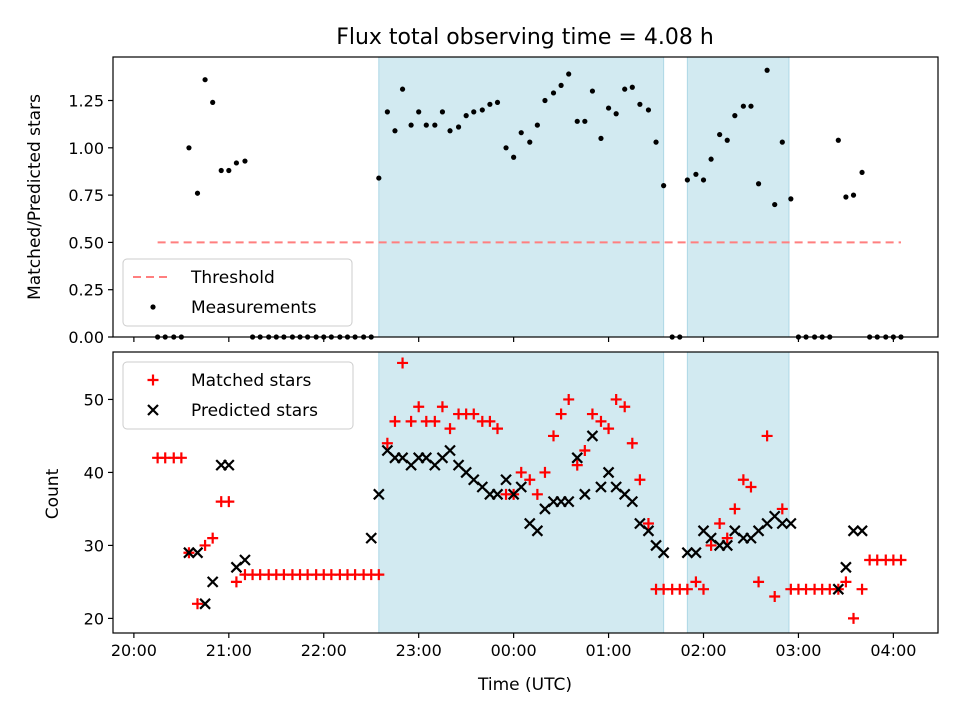 This screenshot has height=724, width=960. Describe the element at coordinates (254, 308) in the screenshot. I see `legend-entry-label: Measurements` at that location.